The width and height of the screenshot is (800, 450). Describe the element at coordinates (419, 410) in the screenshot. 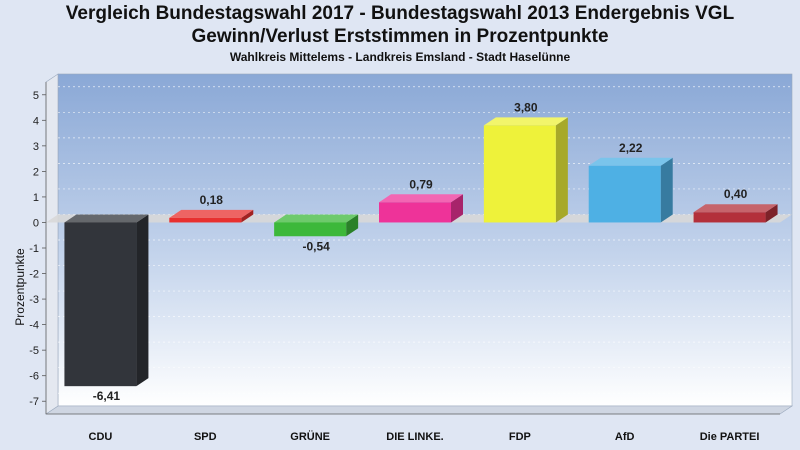

I see `plot-floor` at that location.